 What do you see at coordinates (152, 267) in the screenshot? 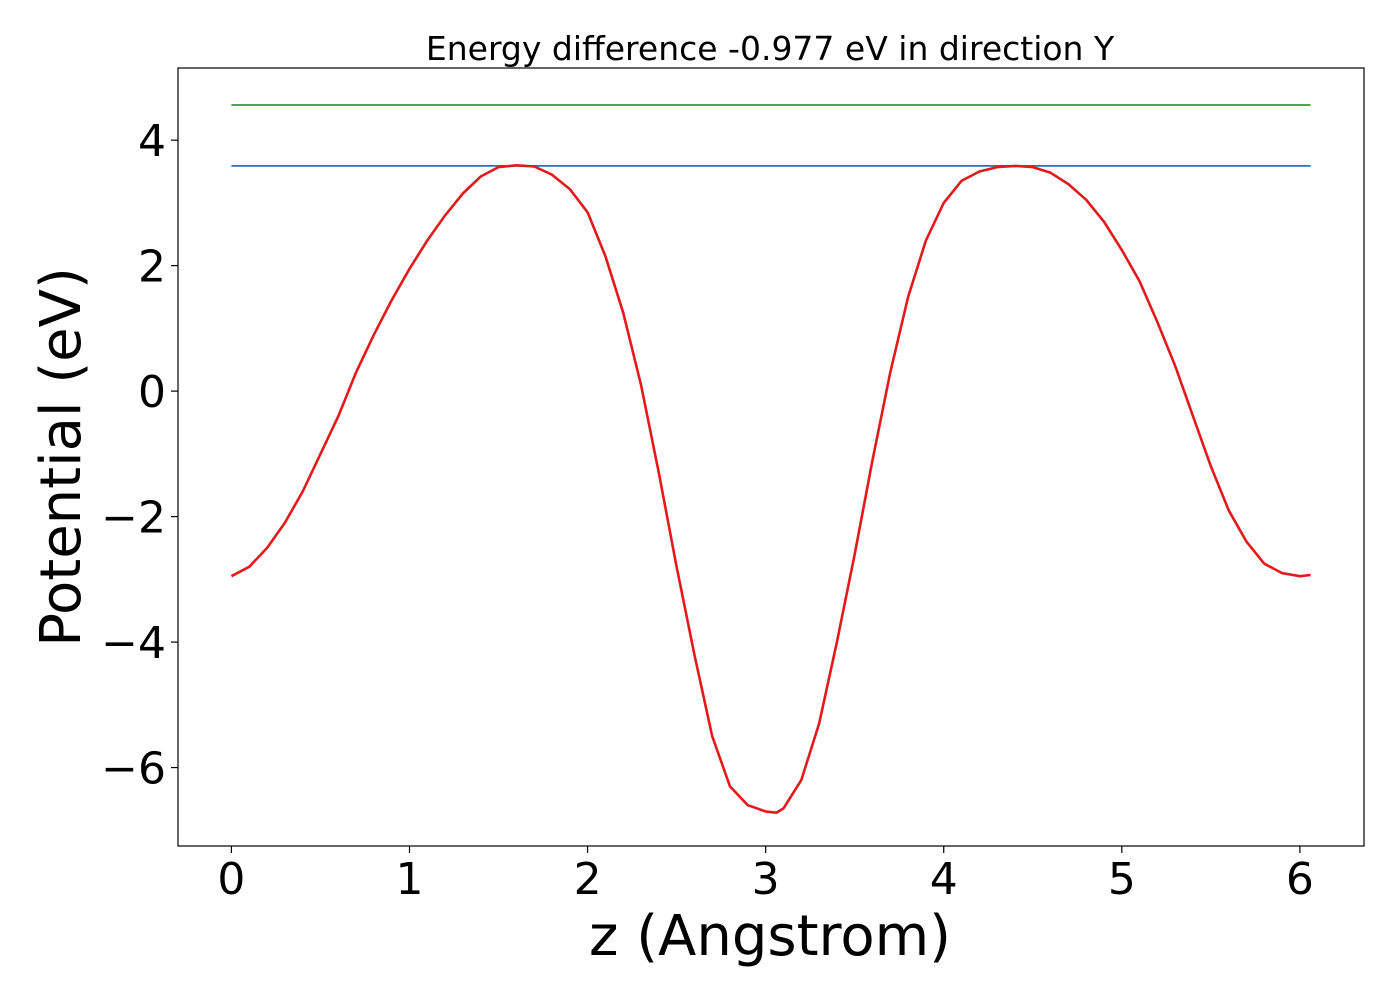
I see `y-tick-label: 2` at bounding box center [152, 267].